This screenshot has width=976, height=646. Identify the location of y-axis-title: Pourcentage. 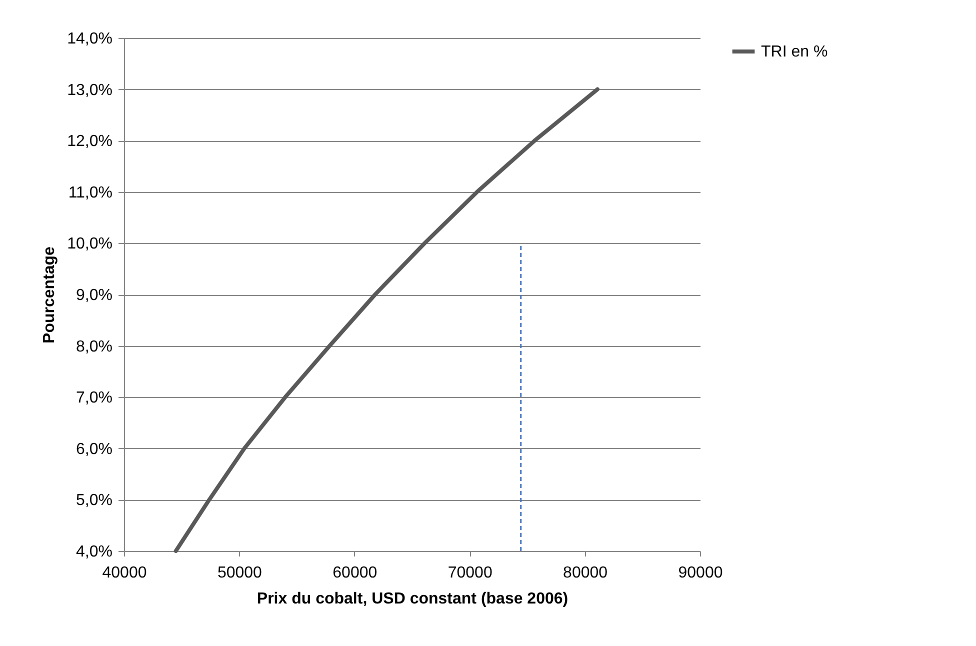
(49, 295).